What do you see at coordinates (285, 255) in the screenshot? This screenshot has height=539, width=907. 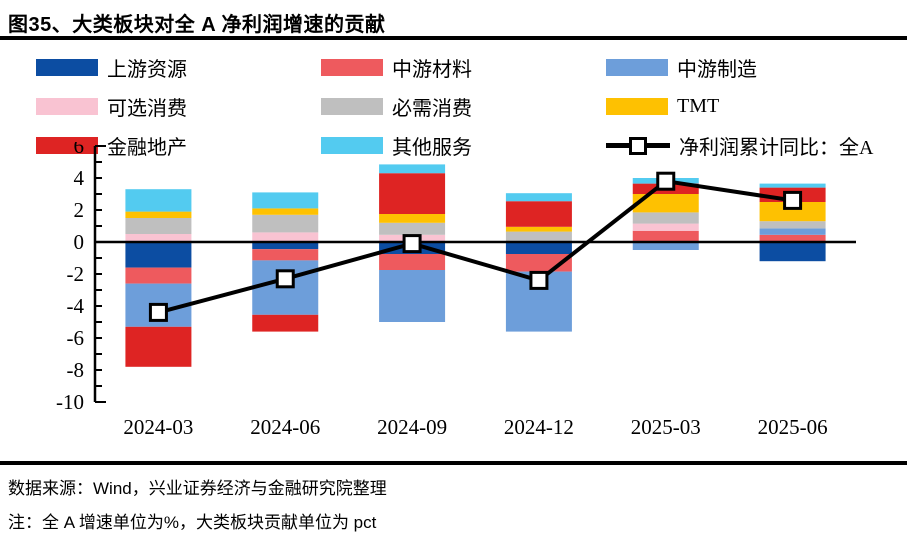 I see `bar-segment-中游材料-2024-06` at bounding box center [285, 255].